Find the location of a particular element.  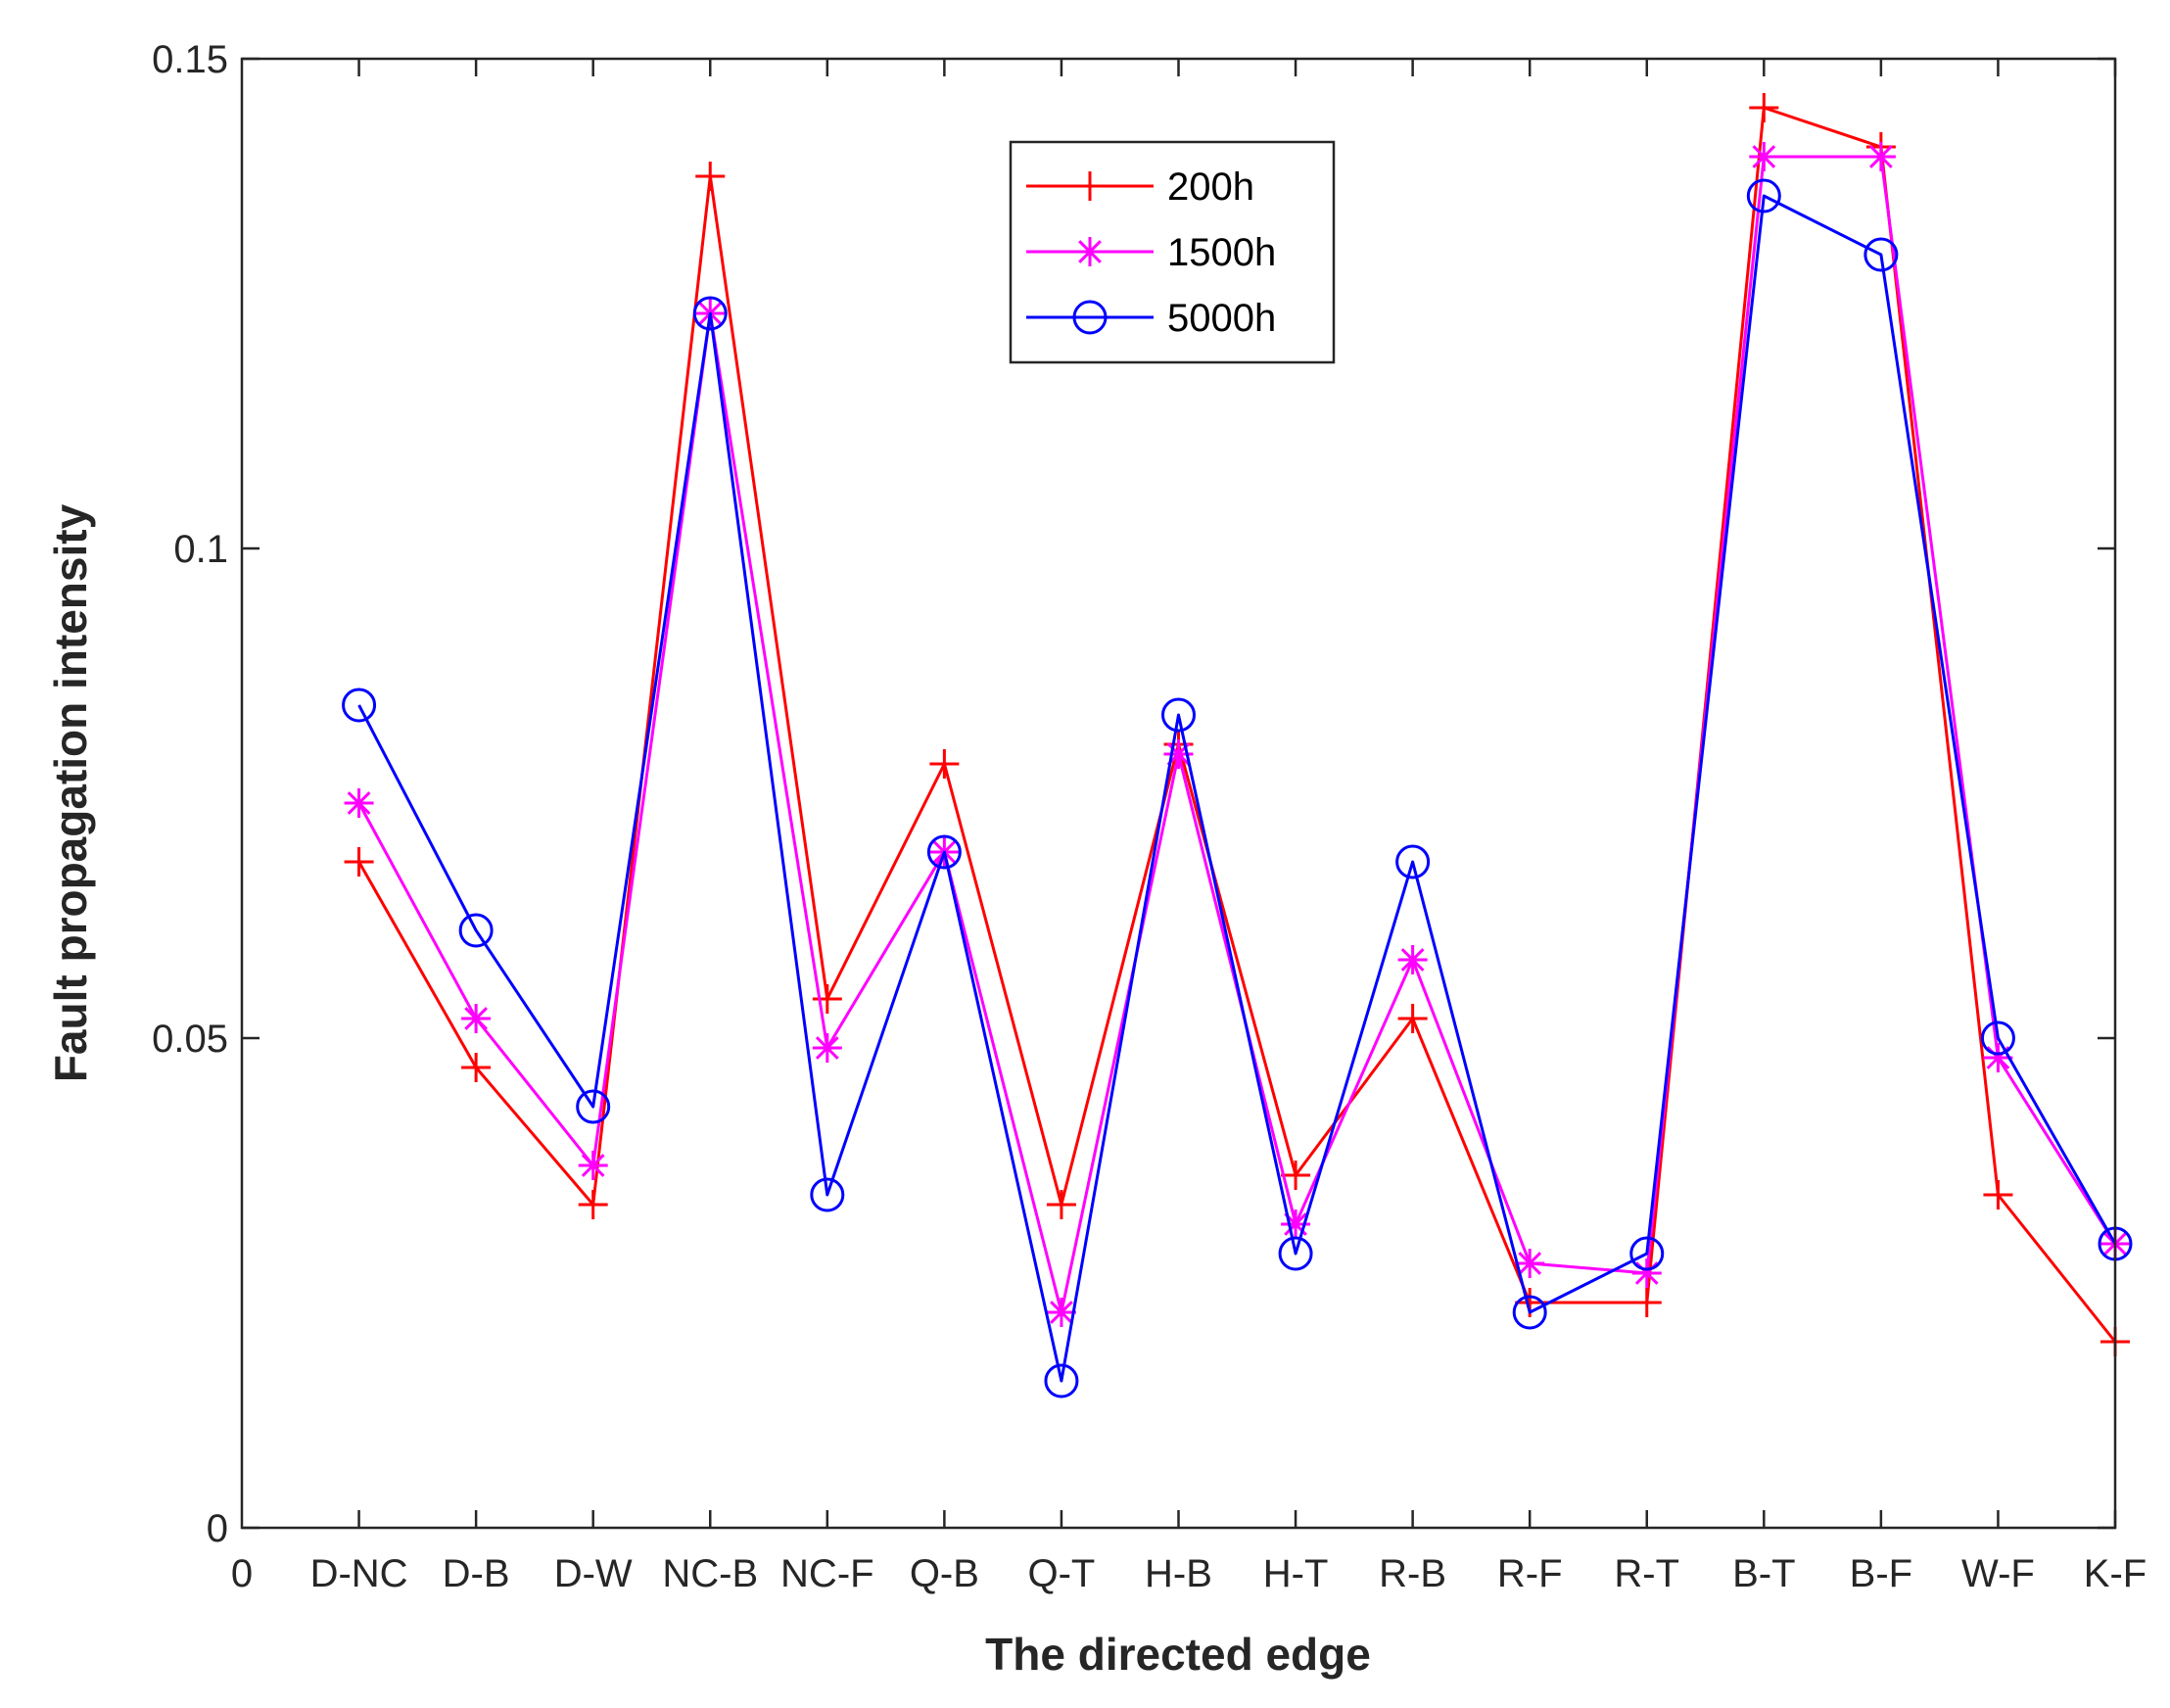

x-tick-label: 0 is located at coordinates (242, 1573).